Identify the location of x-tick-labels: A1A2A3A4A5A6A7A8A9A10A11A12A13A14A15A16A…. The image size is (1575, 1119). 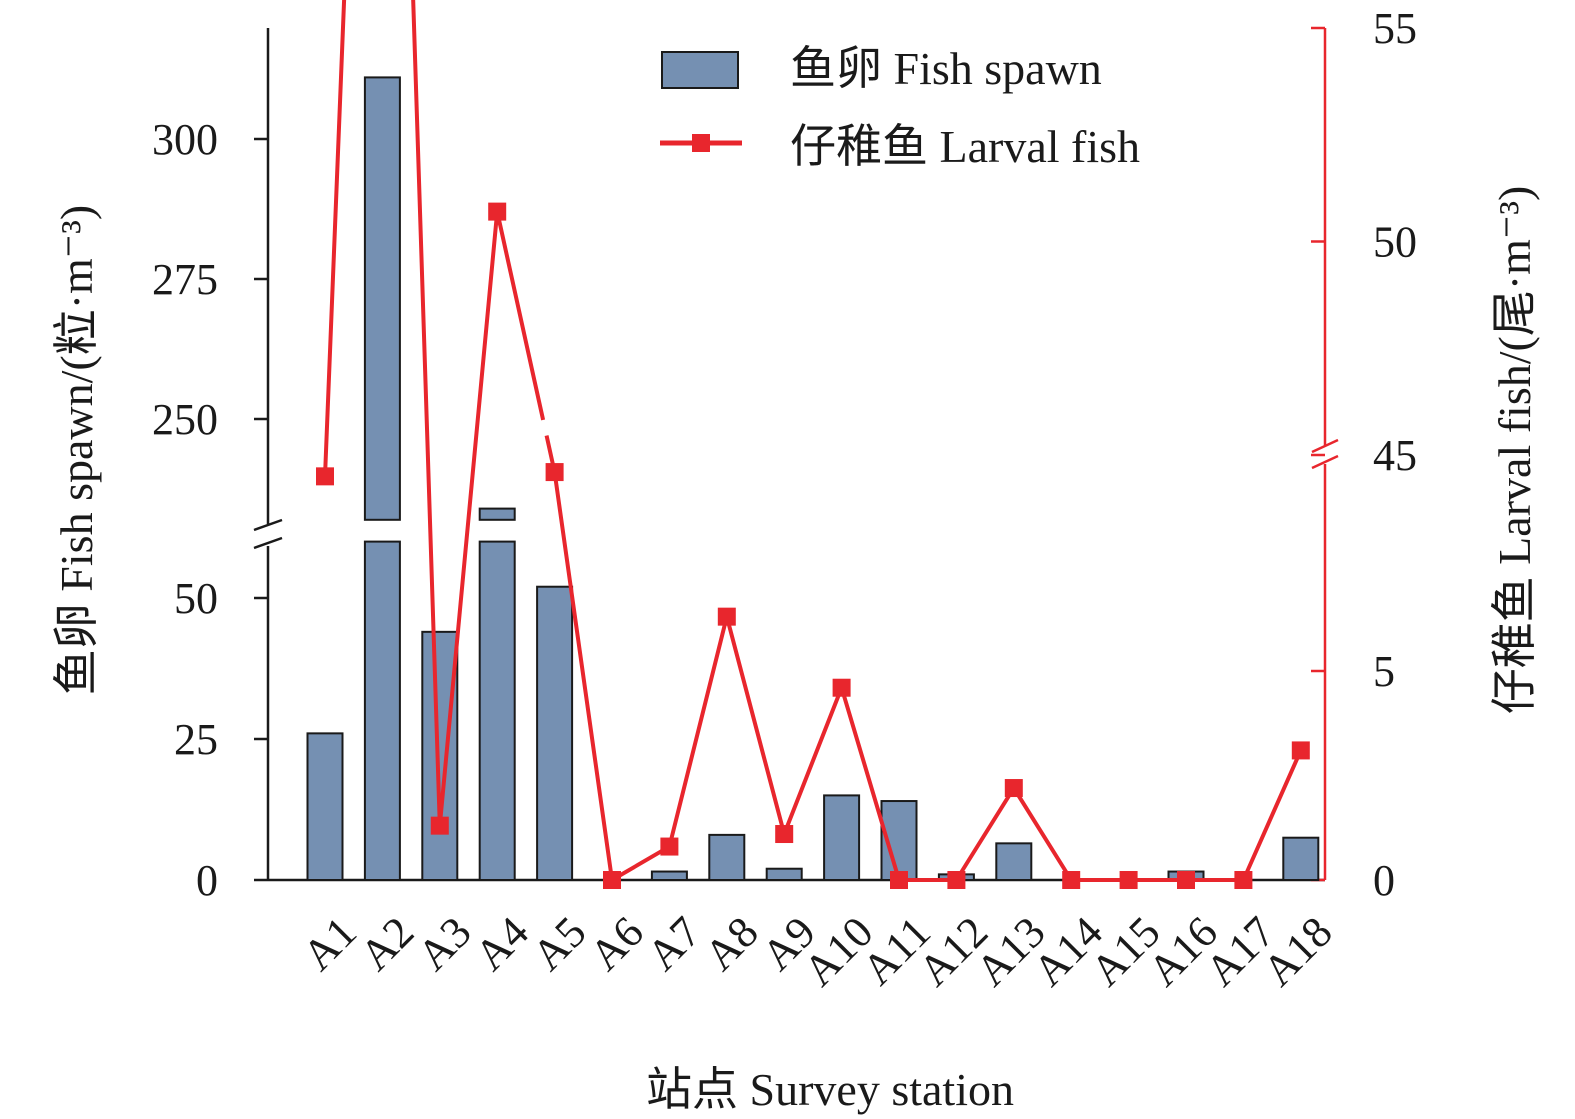
(817, 951).